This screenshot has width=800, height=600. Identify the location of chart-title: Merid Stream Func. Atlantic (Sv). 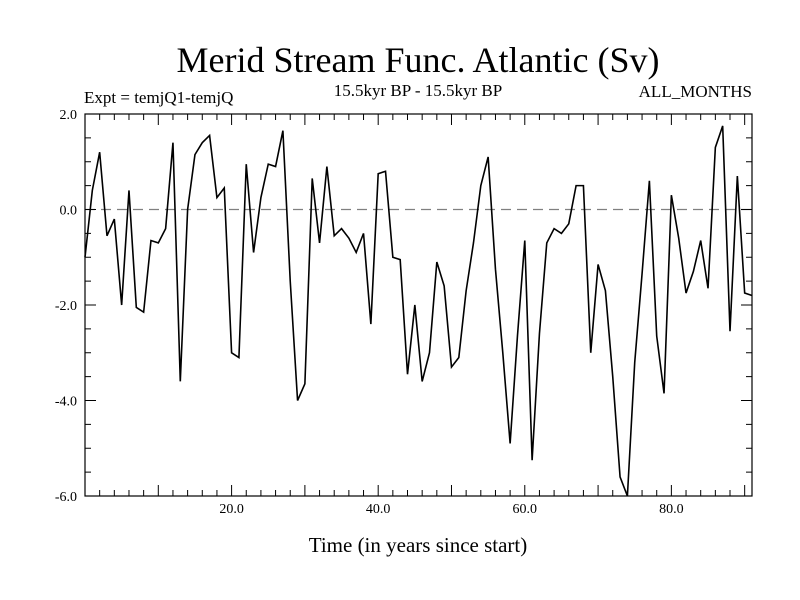
(418, 60).